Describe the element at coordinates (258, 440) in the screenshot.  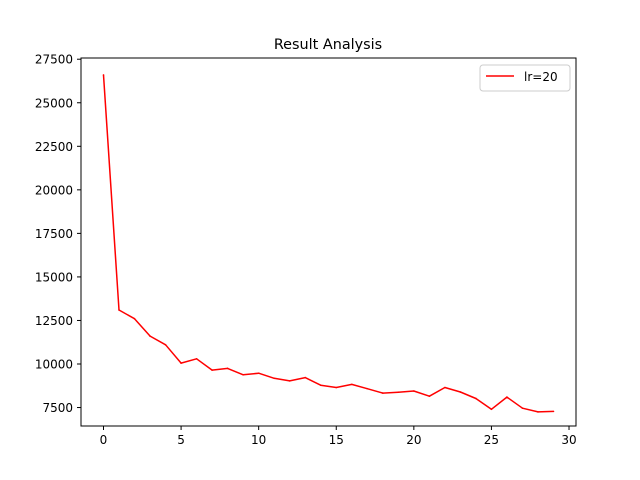
I see `x-tick-label: 10` at that location.